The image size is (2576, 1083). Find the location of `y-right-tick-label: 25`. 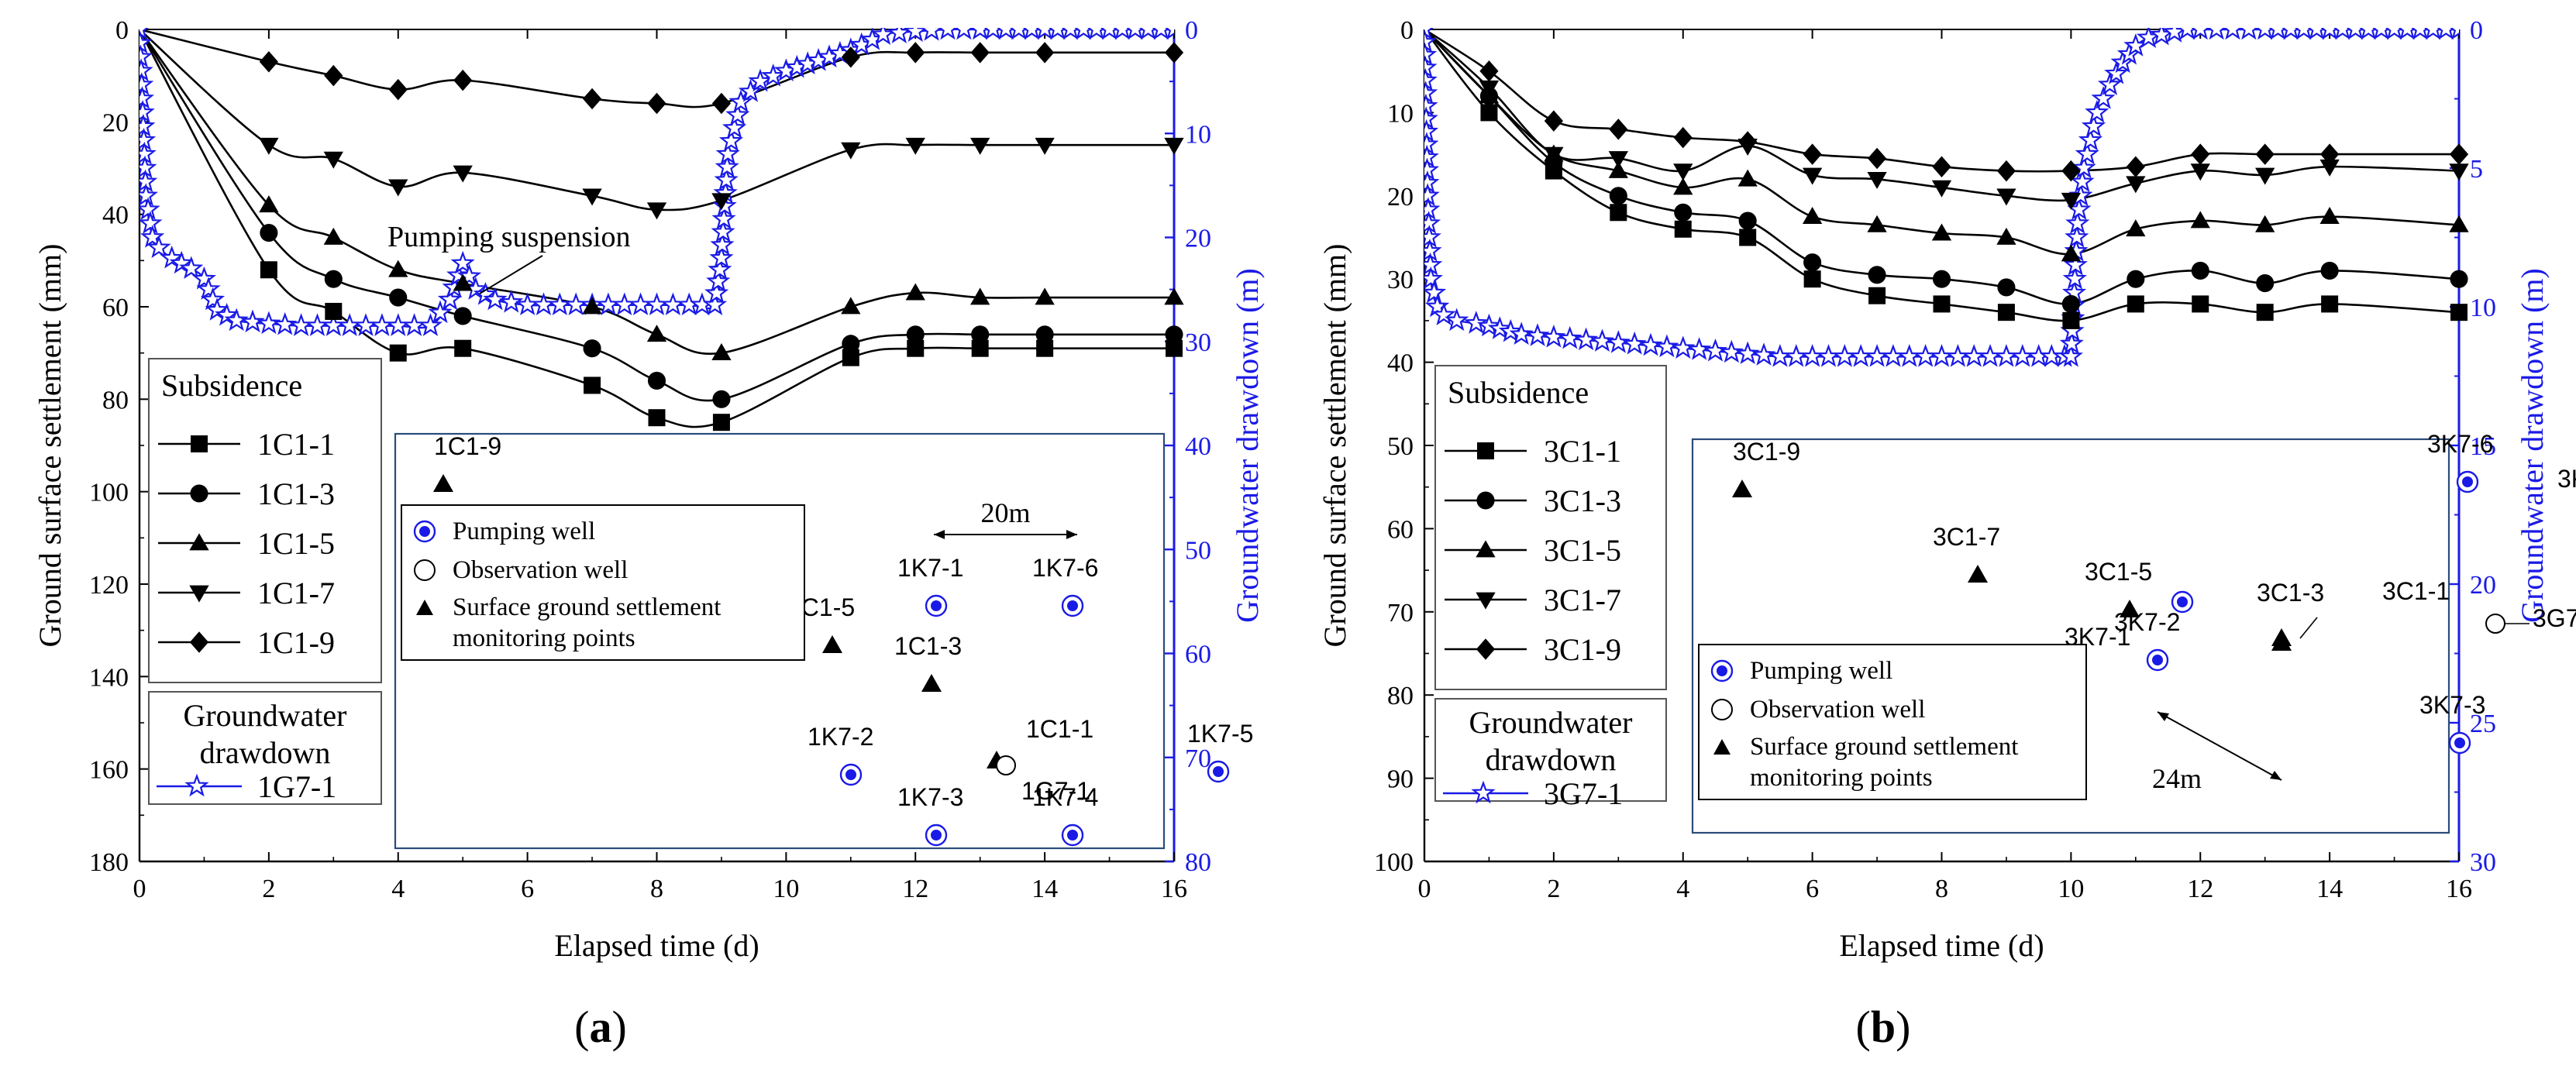

y-right-tick-label: 25 is located at coordinates (2483, 724).